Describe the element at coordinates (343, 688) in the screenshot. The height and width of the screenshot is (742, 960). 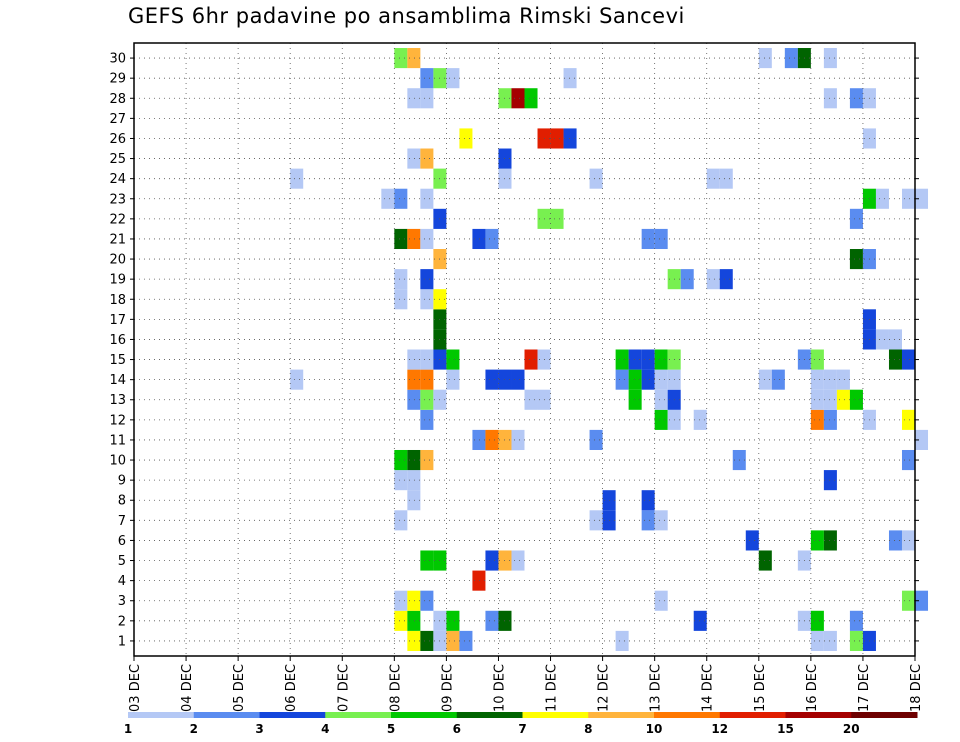
I see `x-tick-label: 07 DEC` at that location.